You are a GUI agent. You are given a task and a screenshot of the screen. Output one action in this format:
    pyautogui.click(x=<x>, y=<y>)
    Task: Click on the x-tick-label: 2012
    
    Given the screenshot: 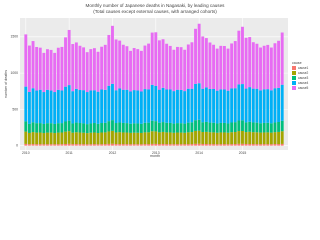 What is the action you would take?
    pyautogui.click(x=113, y=153)
    